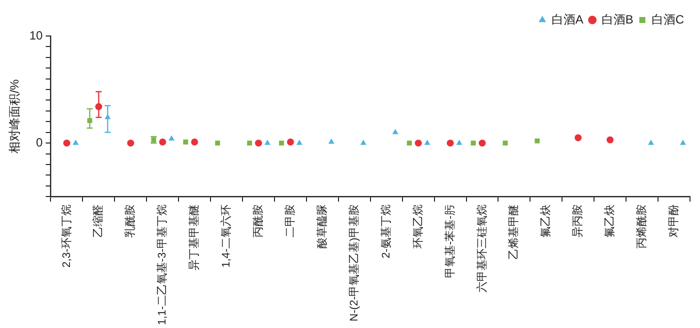 This screenshot has width=700, height=328. Describe the element at coordinates (567, 19) in the screenshot. I see `legend-label: 白酒A` at that location.